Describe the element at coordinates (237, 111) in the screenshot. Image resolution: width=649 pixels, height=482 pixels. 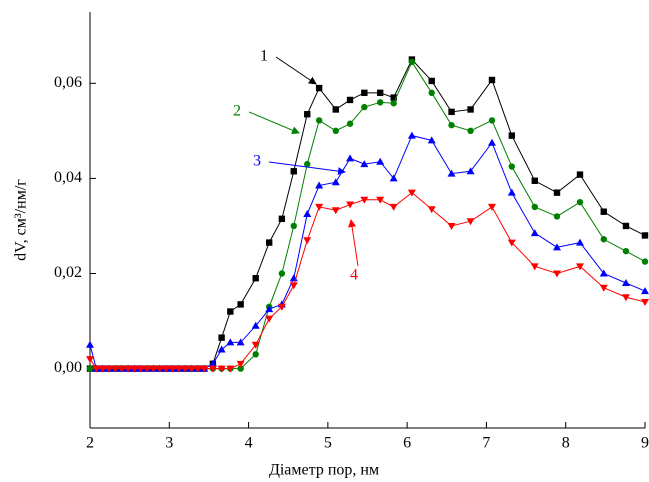
I see `annotation-label: 2` at that location.